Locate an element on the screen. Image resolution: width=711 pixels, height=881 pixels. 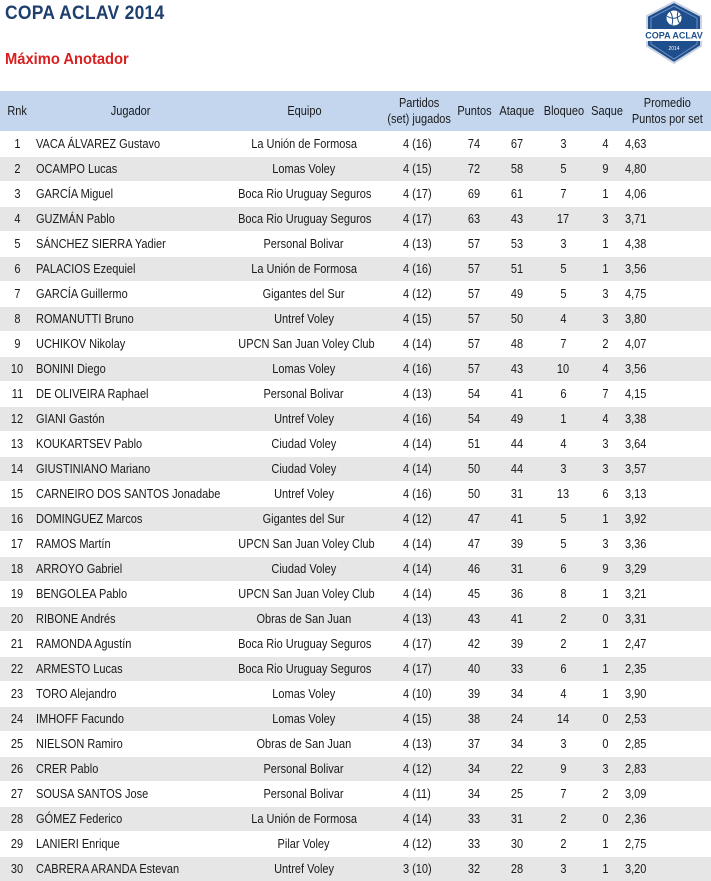
points-cell: 46 is located at coordinates (474, 569).